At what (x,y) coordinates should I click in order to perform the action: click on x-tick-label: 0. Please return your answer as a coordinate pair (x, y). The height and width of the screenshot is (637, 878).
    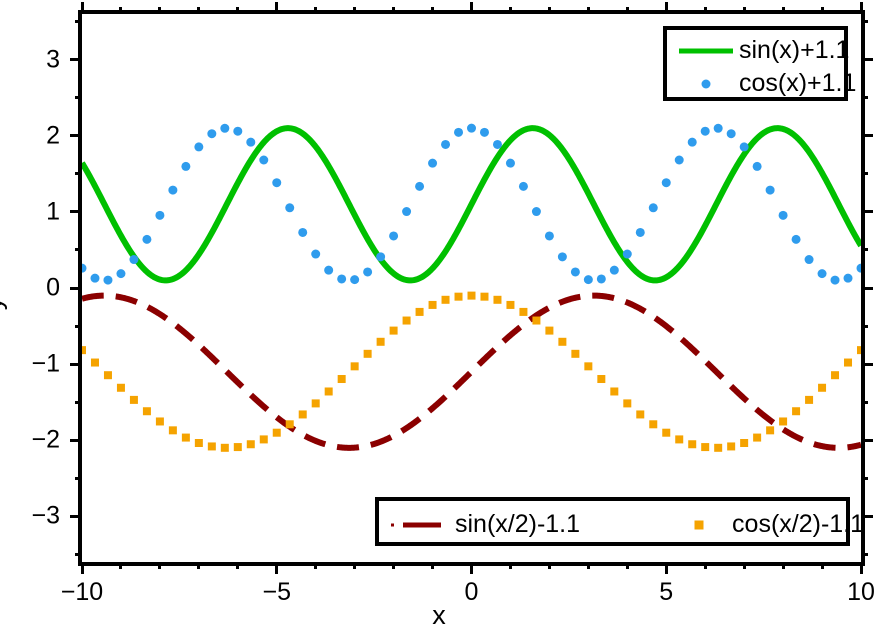
    Looking at the image, I should click on (471, 592).